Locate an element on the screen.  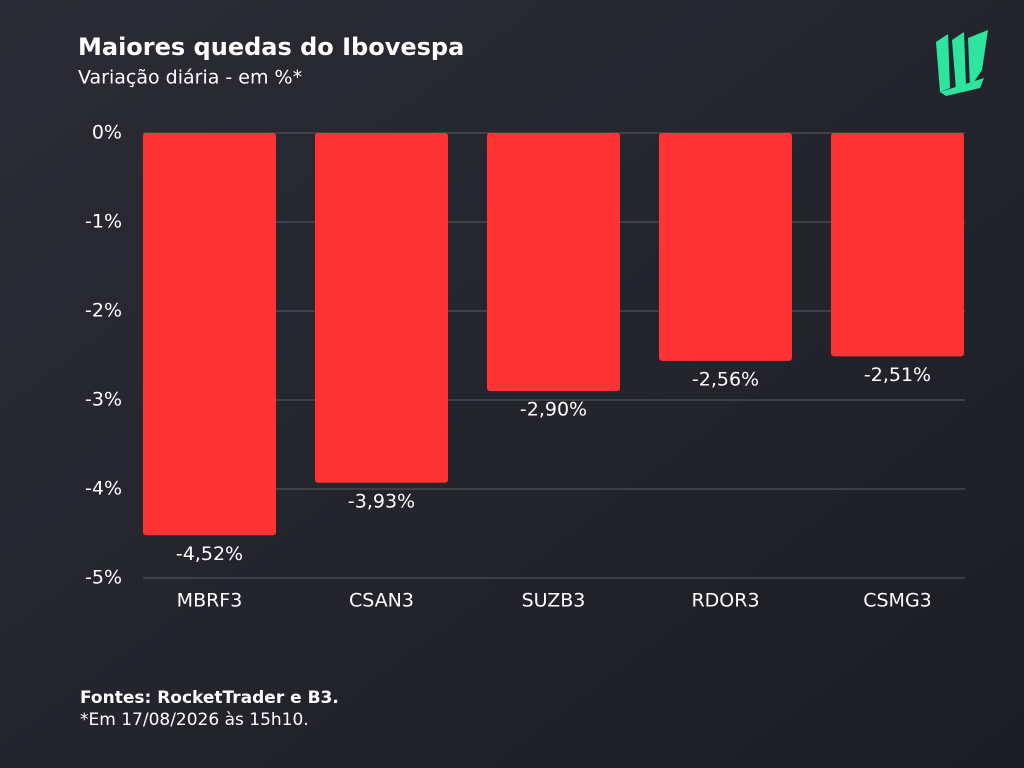
value-label: -3,93% is located at coordinates (381, 501).